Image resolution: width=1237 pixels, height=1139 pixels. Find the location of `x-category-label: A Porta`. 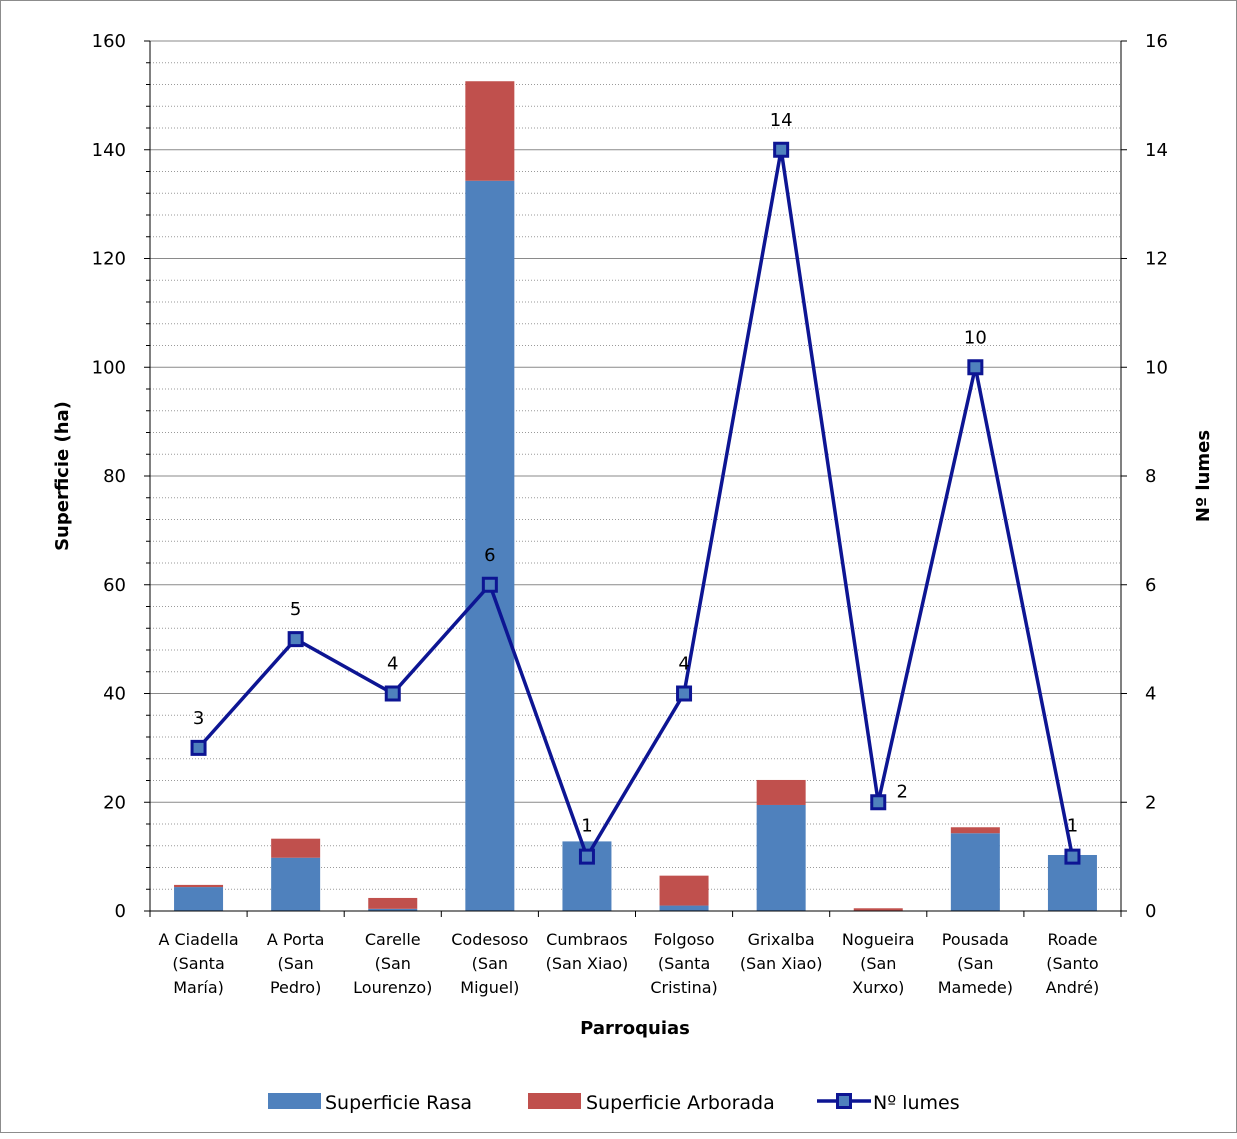

x-category-label: A Porta is located at coordinates (296, 939).